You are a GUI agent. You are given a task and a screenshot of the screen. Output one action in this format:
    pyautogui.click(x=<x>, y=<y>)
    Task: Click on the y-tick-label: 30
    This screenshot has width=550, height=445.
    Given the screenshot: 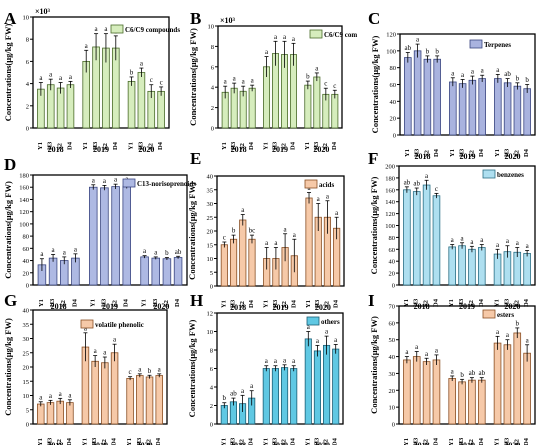 What is the action you would take?
    pyautogui.click(x=26, y=339)
    